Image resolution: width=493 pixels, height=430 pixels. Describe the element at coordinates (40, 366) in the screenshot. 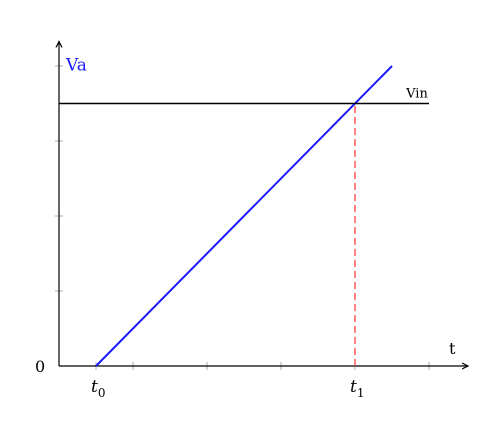

I see `y-origin-label: 0` at that location.